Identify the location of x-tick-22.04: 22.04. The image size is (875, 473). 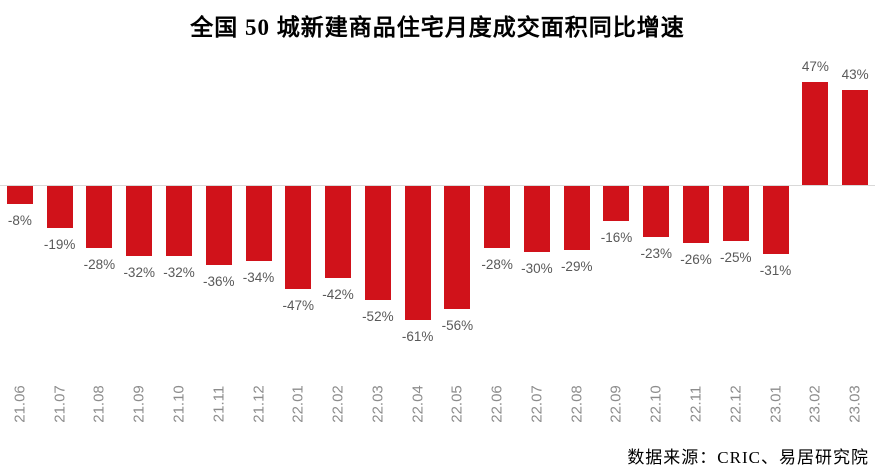
(418, 404).